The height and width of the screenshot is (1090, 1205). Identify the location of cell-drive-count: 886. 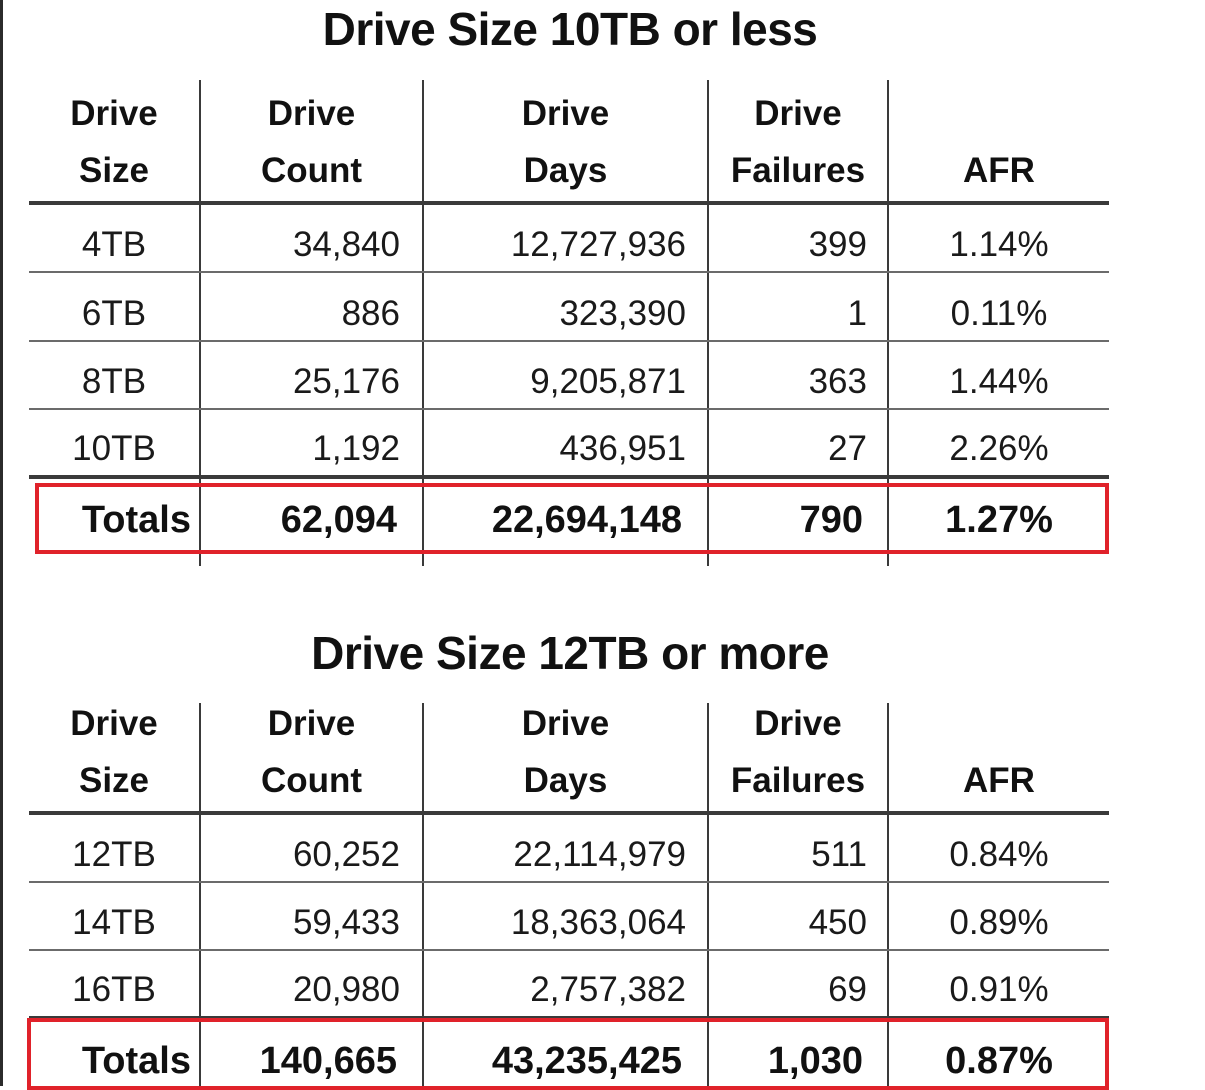
(370, 313).